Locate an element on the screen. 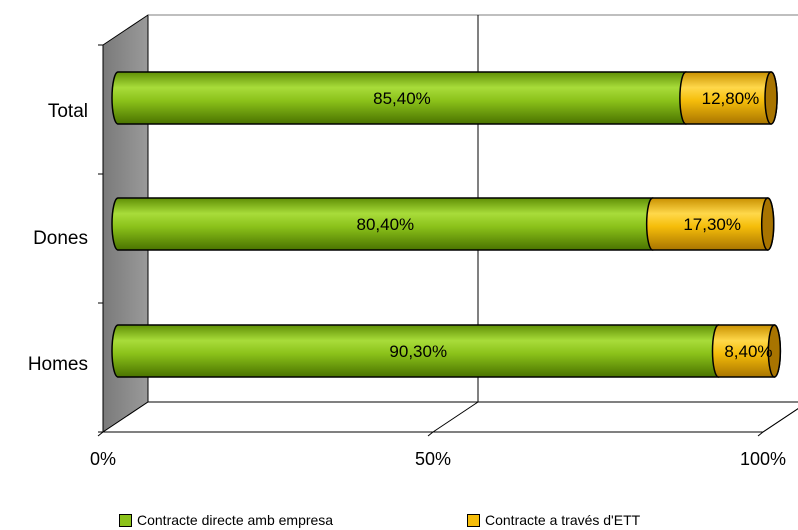  data-label-dones-ett: 17,30% is located at coordinates (712, 224).